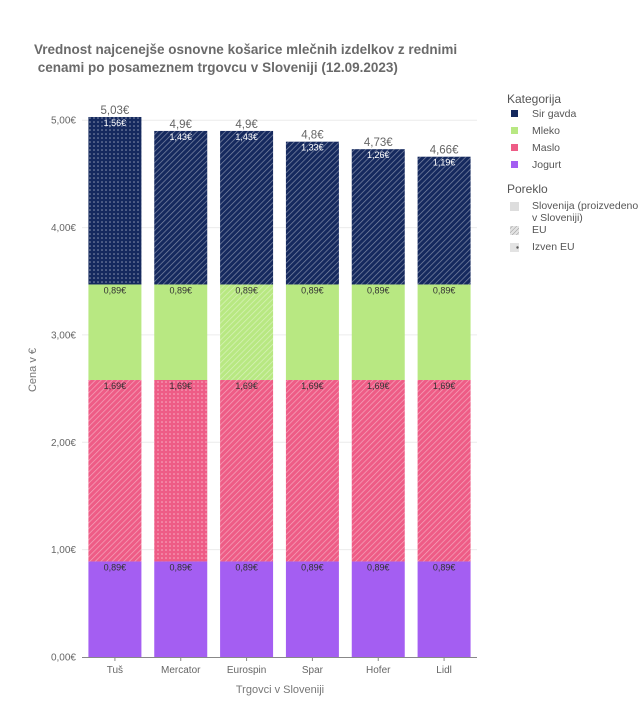 The height and width of the screenshot is (724, 640). I want to click on bar-total-label: 4,73€, so click(378, 143).